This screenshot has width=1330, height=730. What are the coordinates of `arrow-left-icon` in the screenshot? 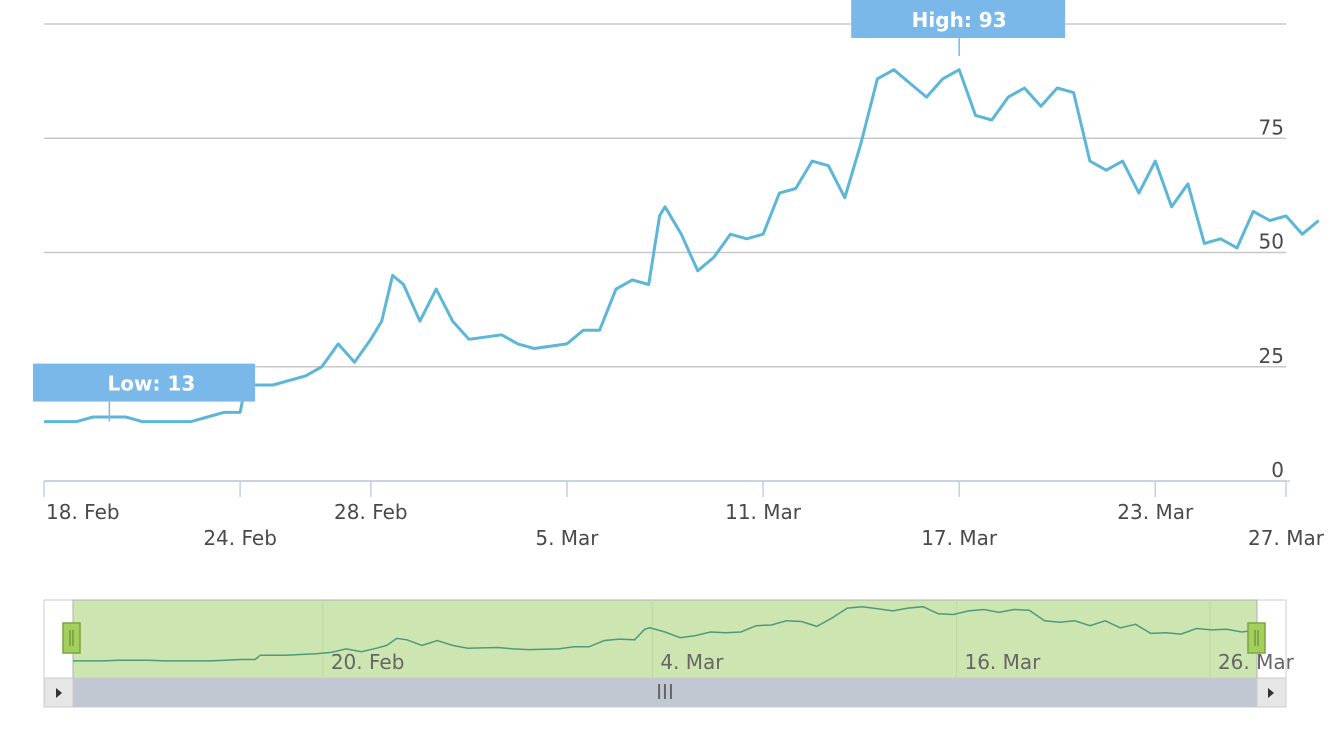 It's located at (59, 693).